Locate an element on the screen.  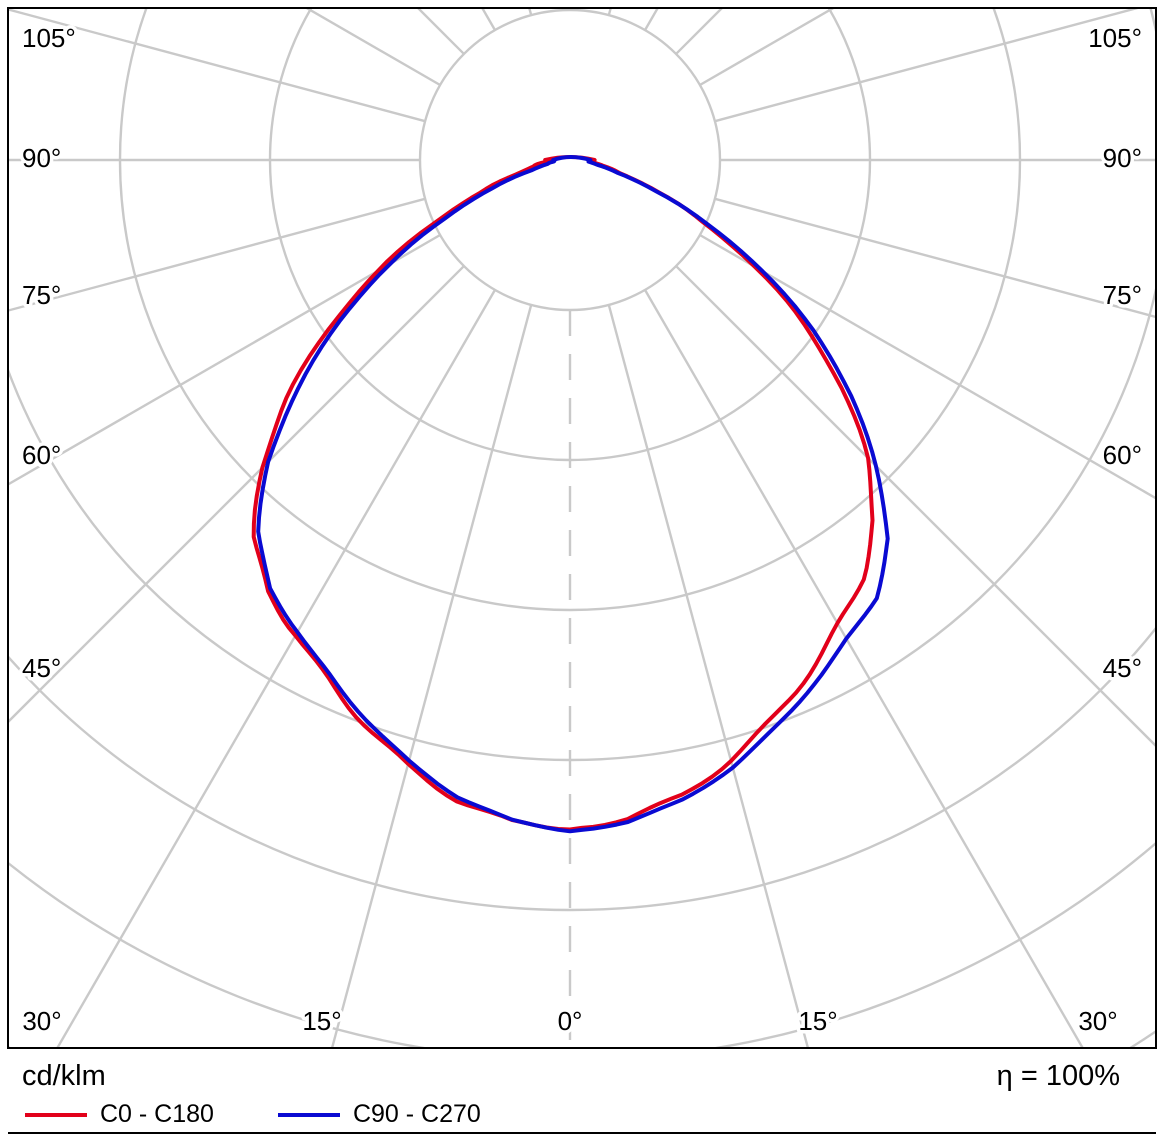
unit-label: cd/klm is located at coordinates (64, 1076).